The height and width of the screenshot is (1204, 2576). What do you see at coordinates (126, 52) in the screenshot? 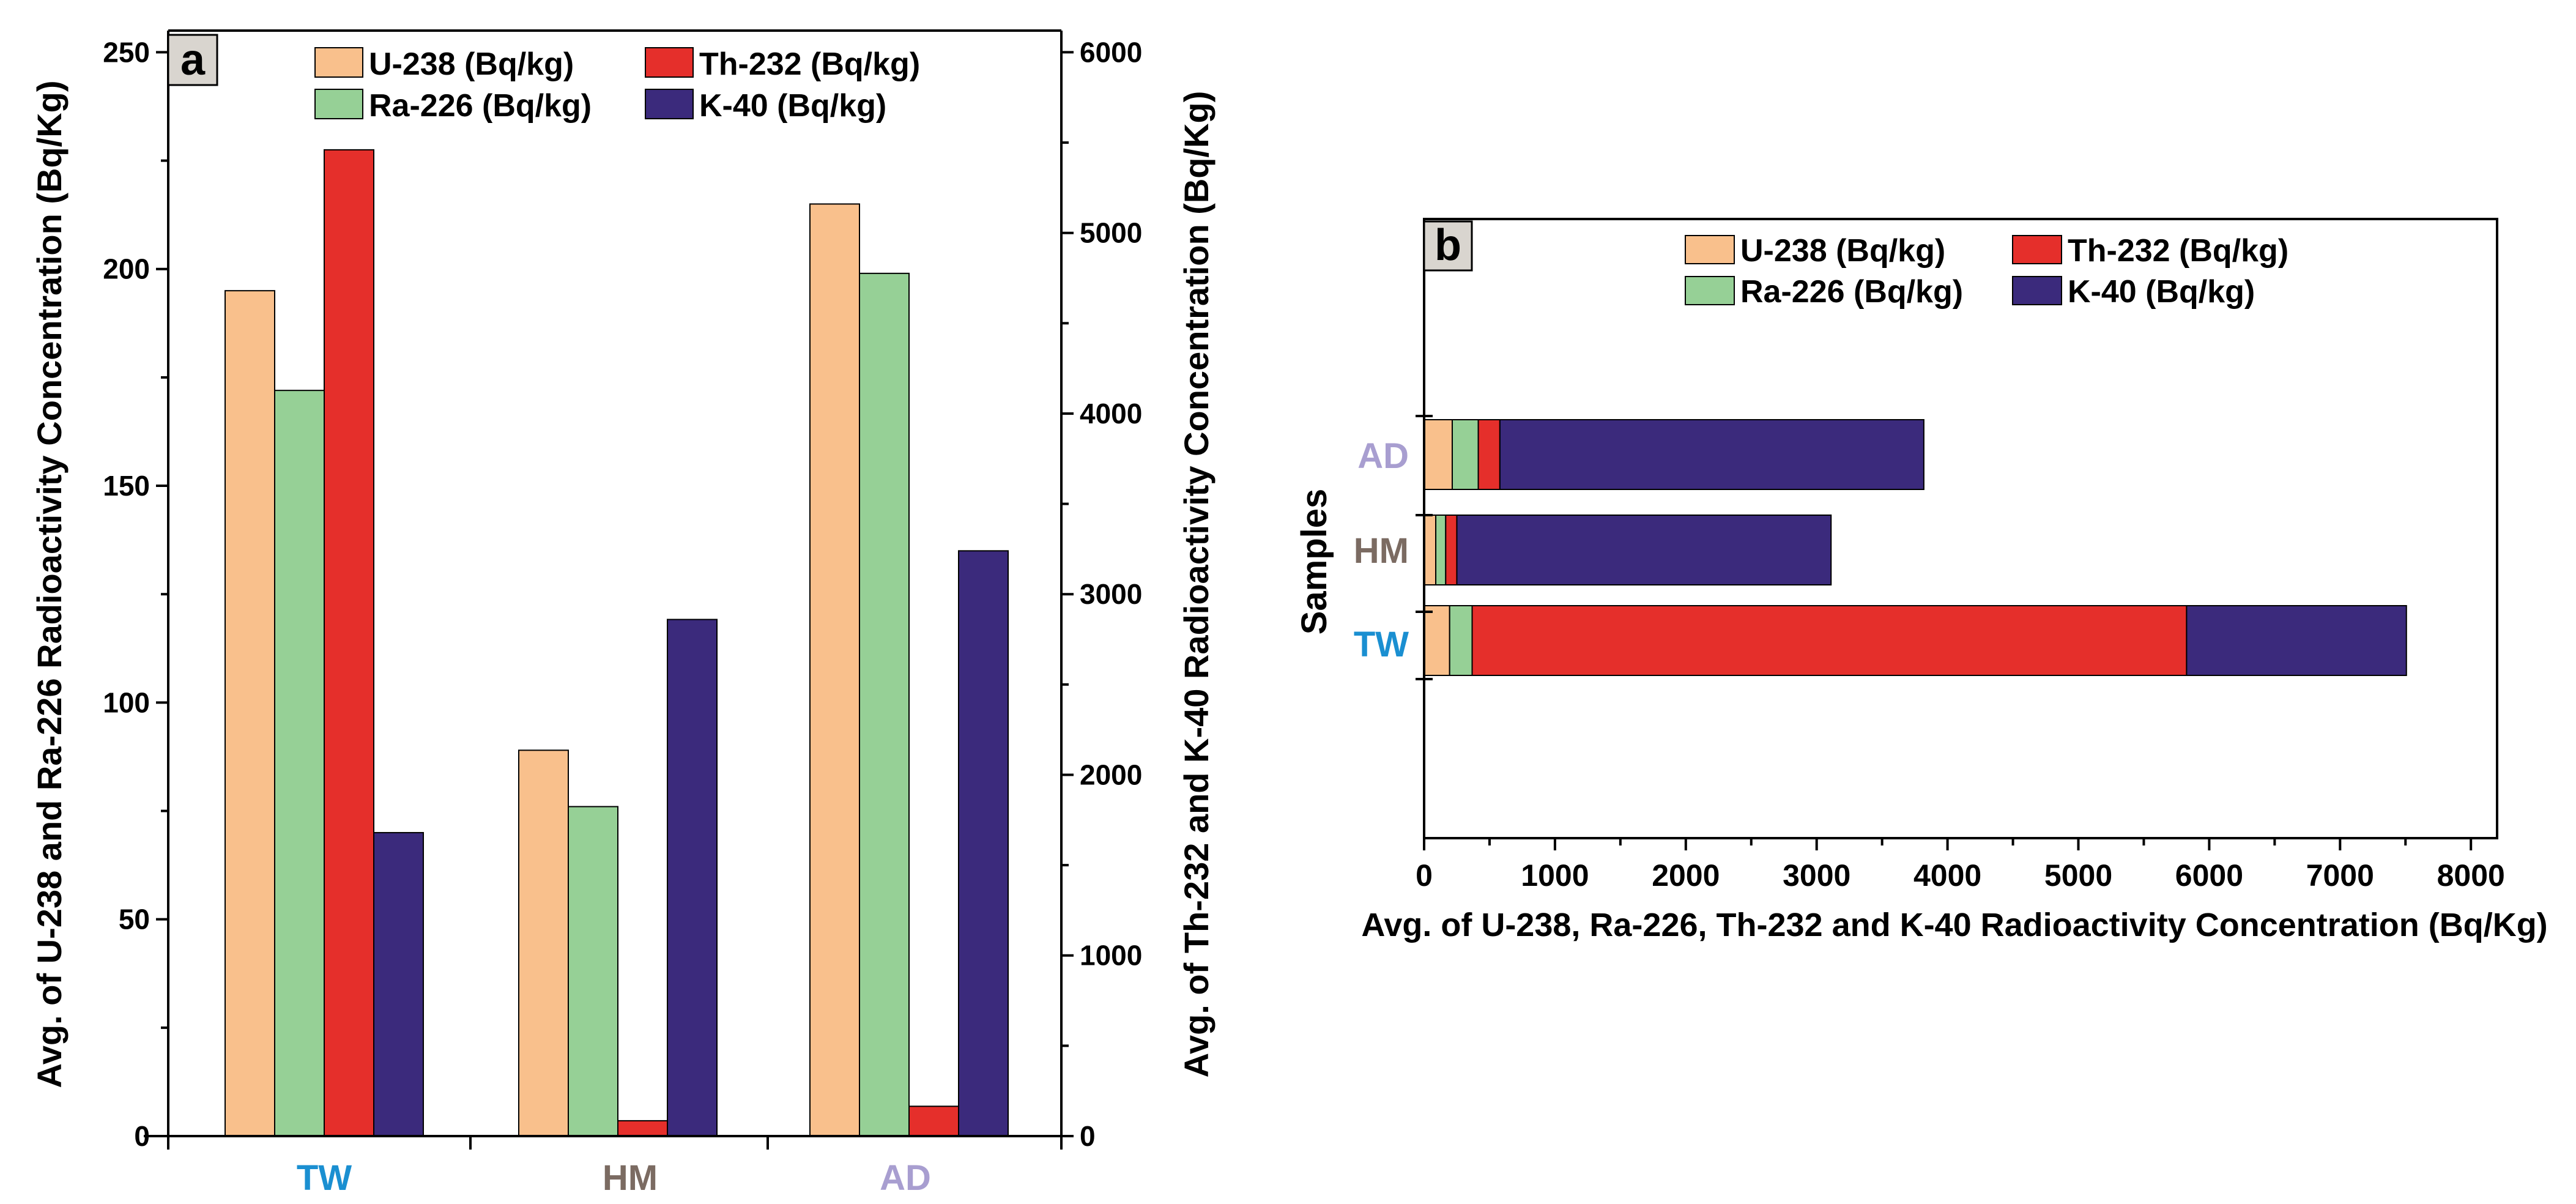
I see `left-tick-label: 250` at bounding box center [126, 52].